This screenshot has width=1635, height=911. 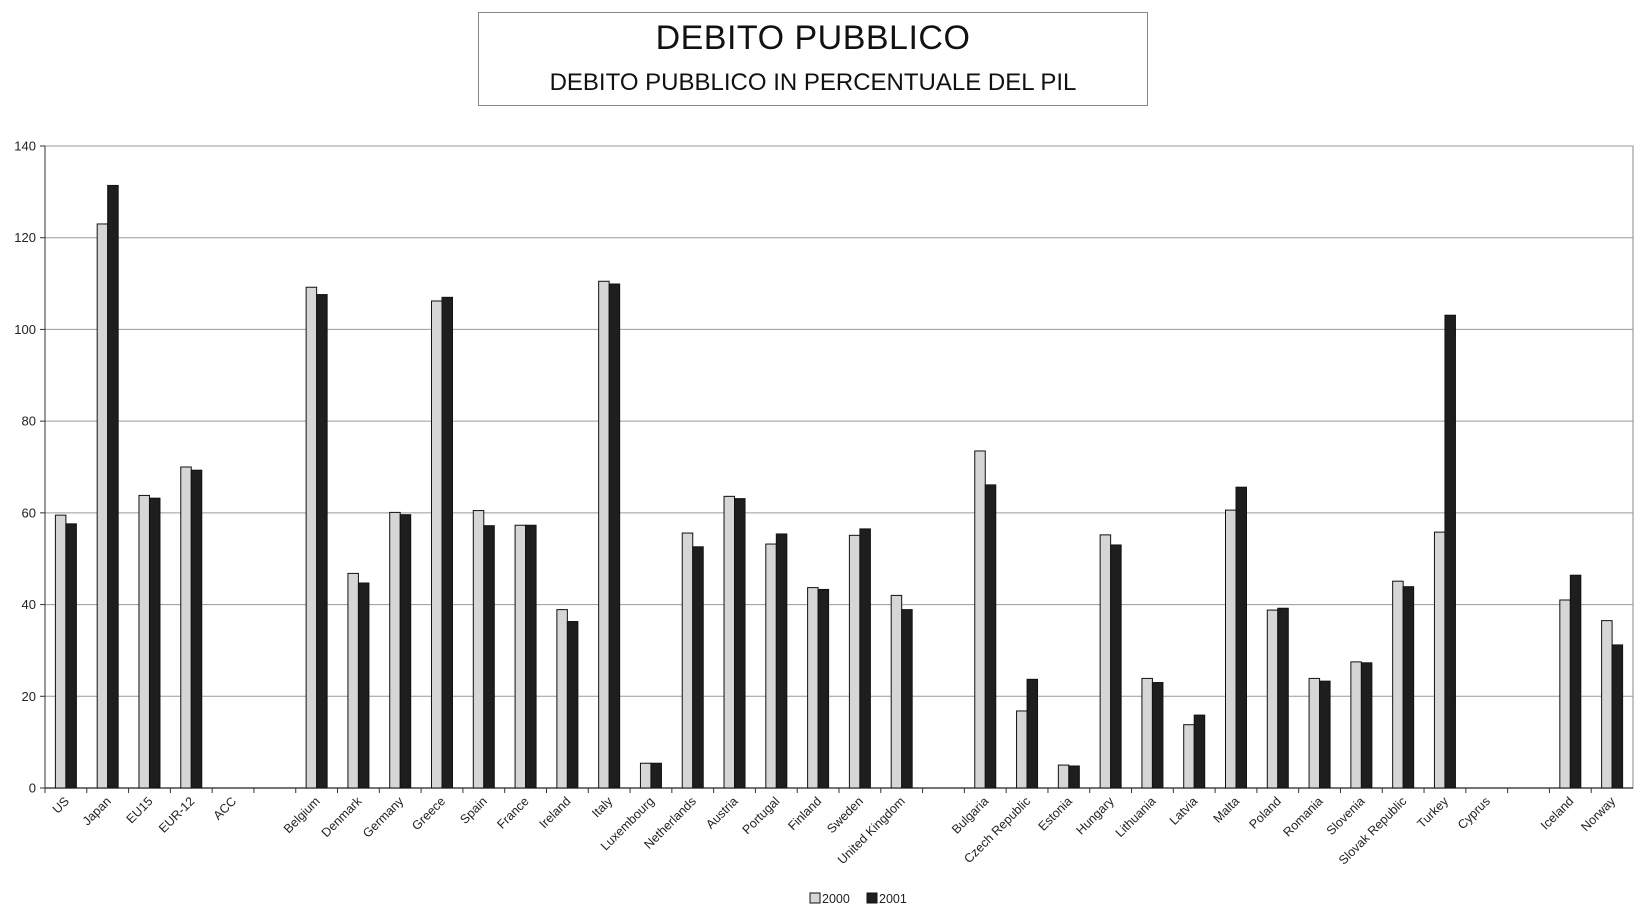 I want to click on category-label: Lithuania, so click(x=1136, y=817).